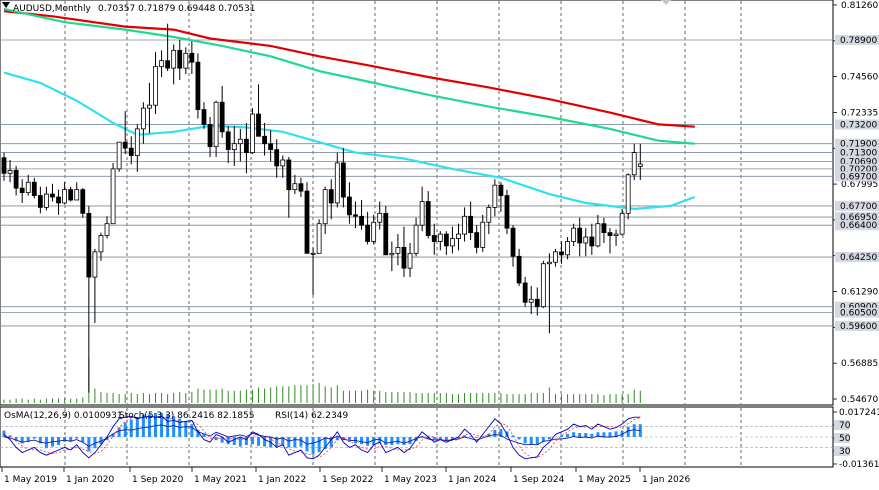 The width and height of the screenshot is (879, 490). What do you see at coordinates (410, 480) in the screenshot?
I see `time-tick-label: 1 May 2023` at bounding box center [410, 480].